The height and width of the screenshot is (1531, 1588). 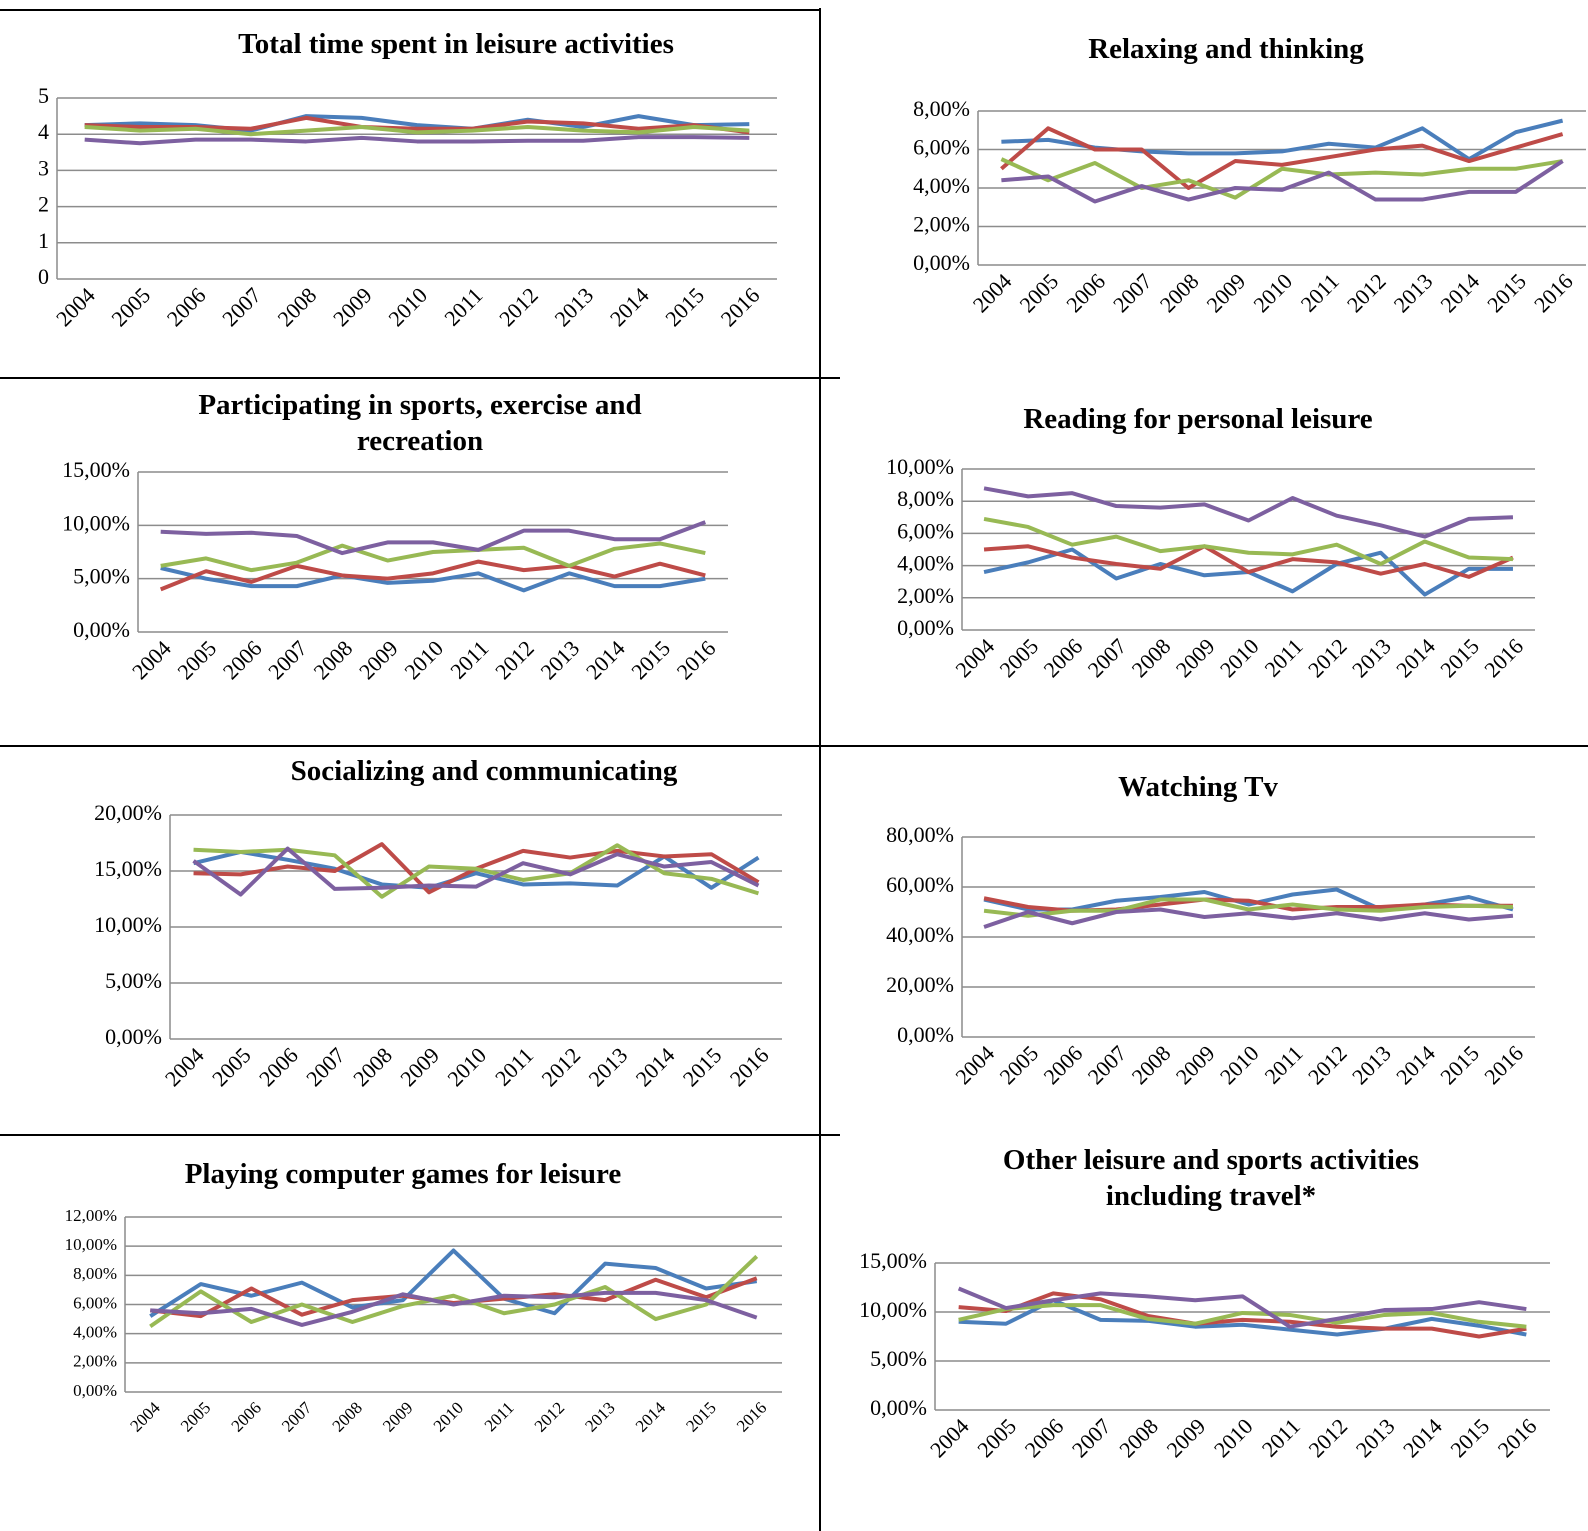 I want to click on y-tick-label: 0, so click(x=43, y=276).